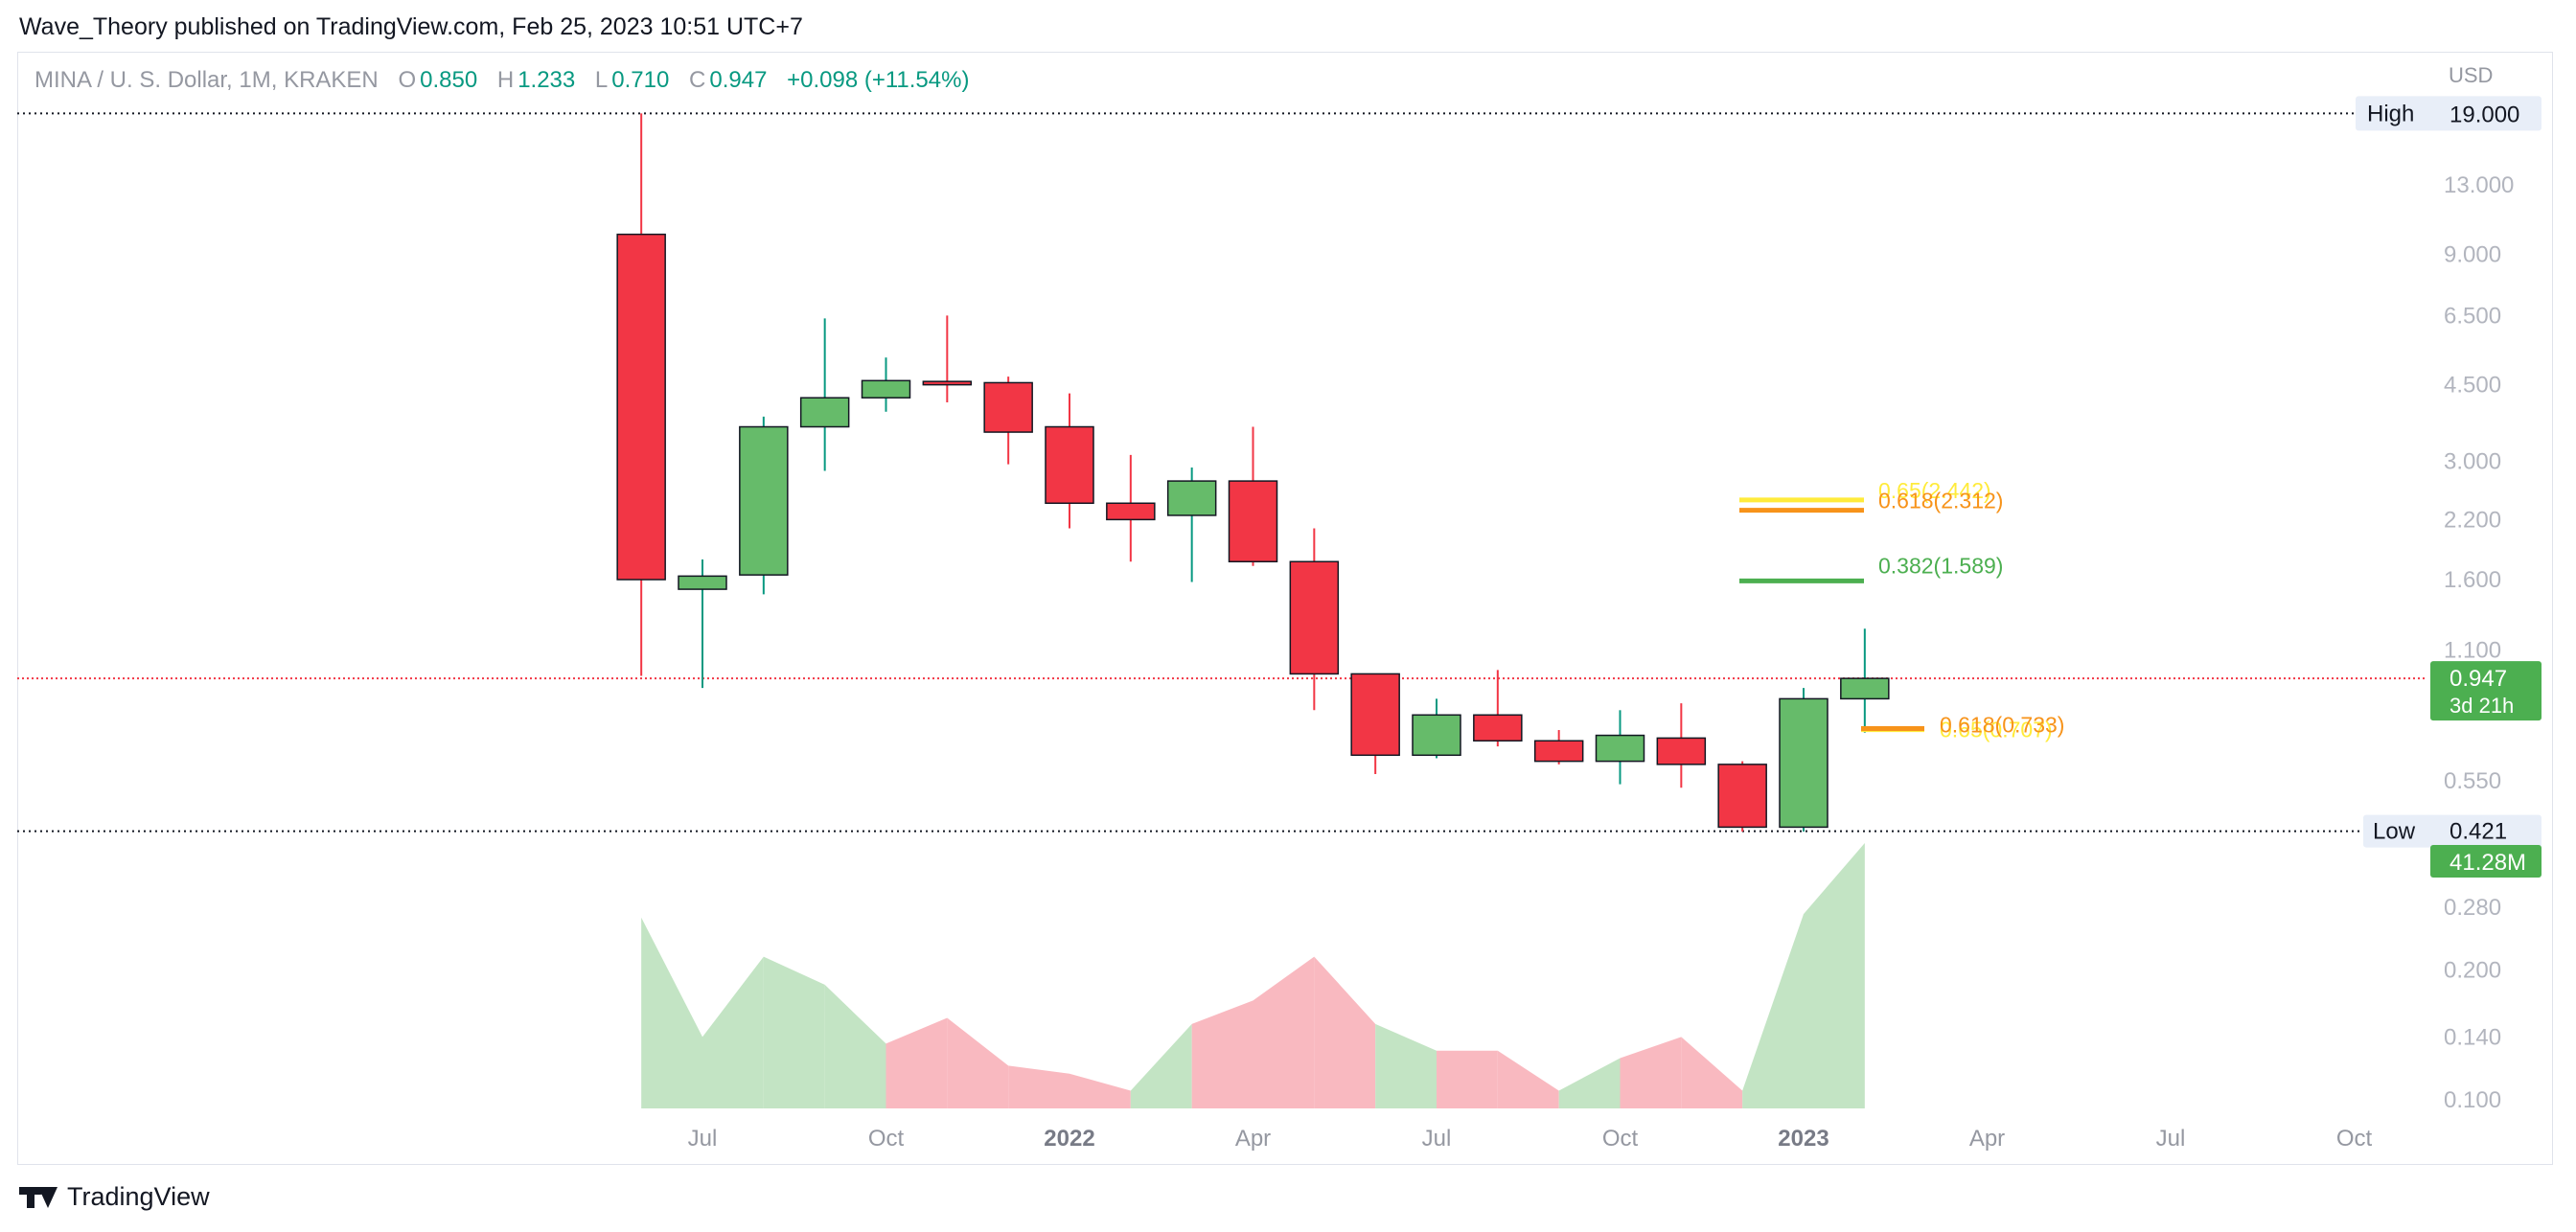 This screenshot has height=1232, width=2576. What do you see at coordinates (1803, 1139) in the screenshot?
I see `x-tick-label: 2023` at bounding box center [1803, 1139].